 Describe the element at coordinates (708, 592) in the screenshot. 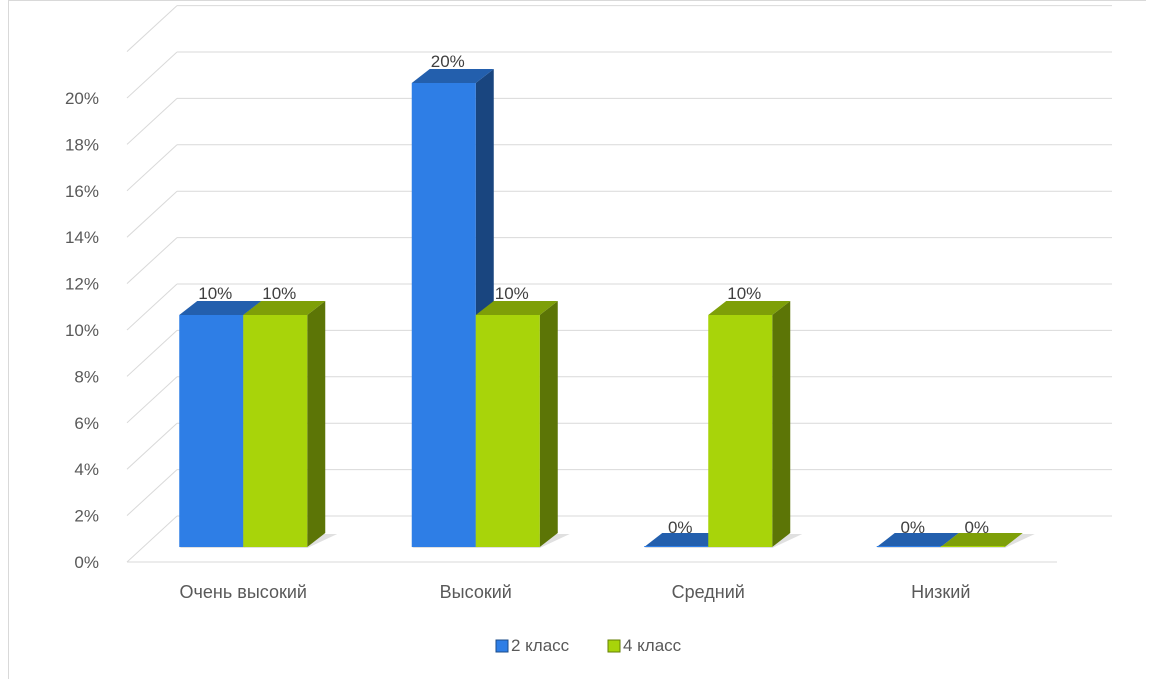

I see `category-label: Средний` at that location.